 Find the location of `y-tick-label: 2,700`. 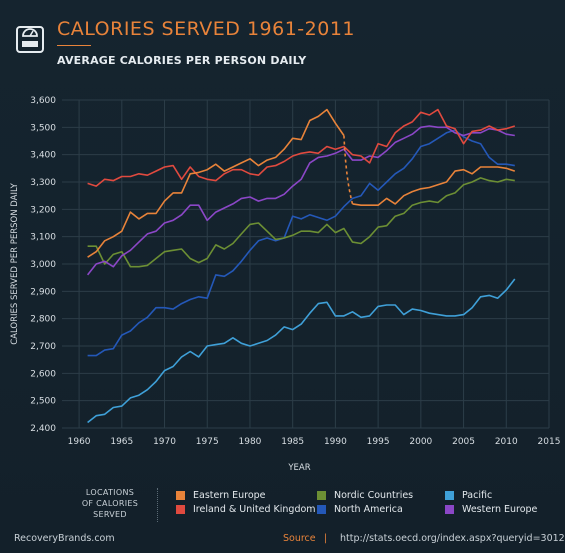

y-tick-label: 2,700 is located at coordinates (43, 347).